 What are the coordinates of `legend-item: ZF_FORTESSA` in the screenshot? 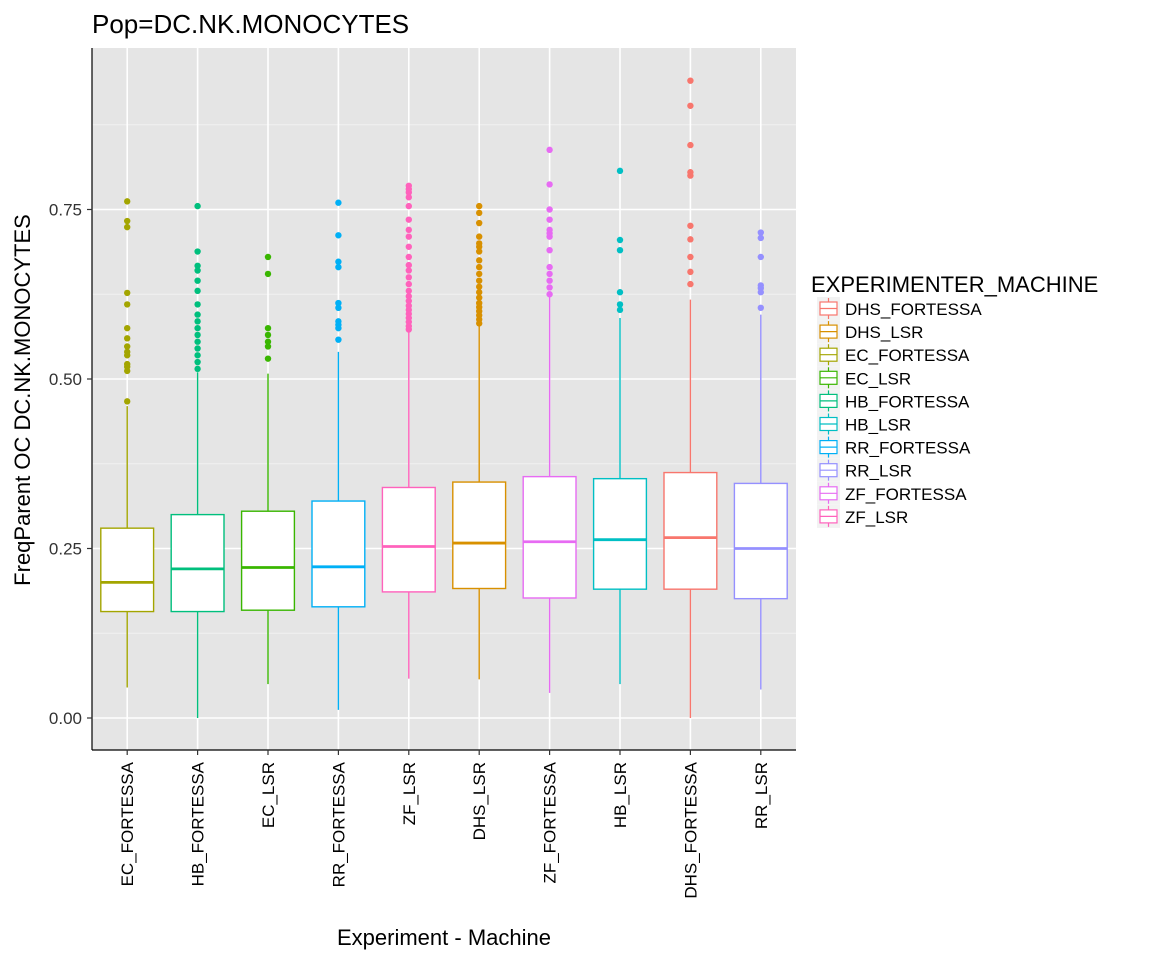 It's located at (892, 493).